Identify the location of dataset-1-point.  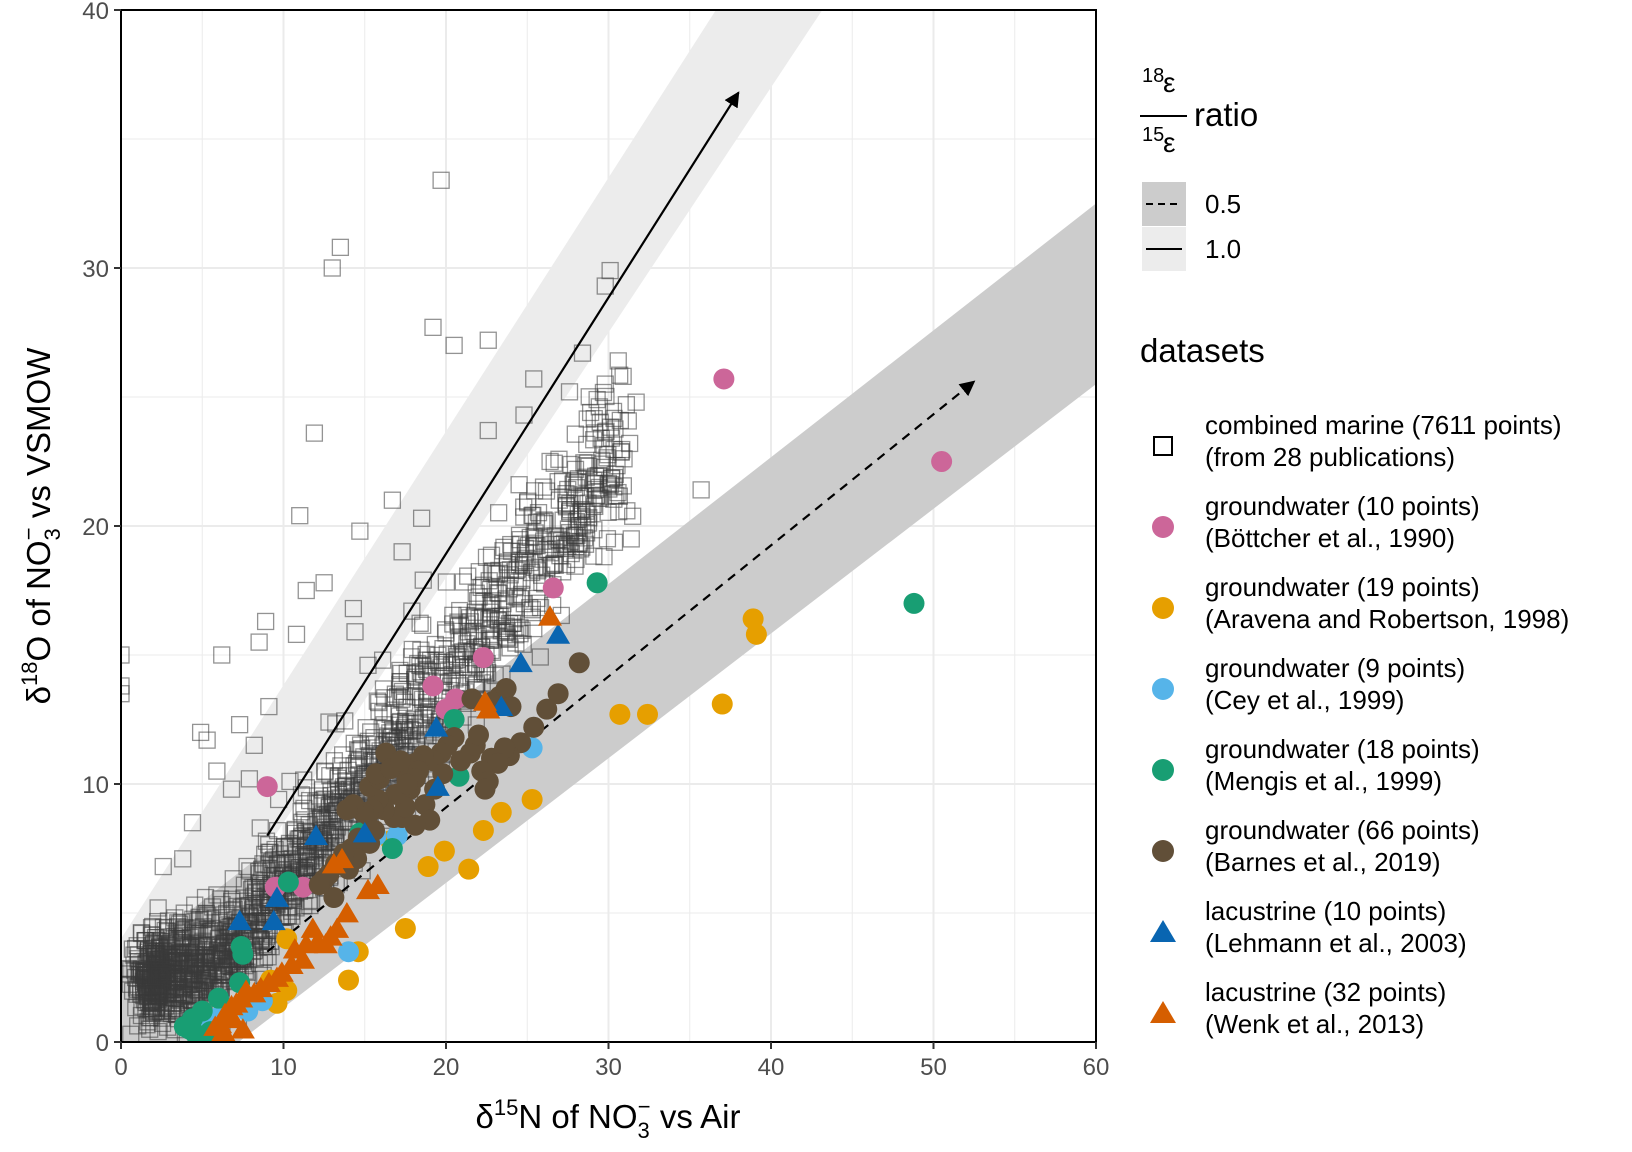
(267, 787).